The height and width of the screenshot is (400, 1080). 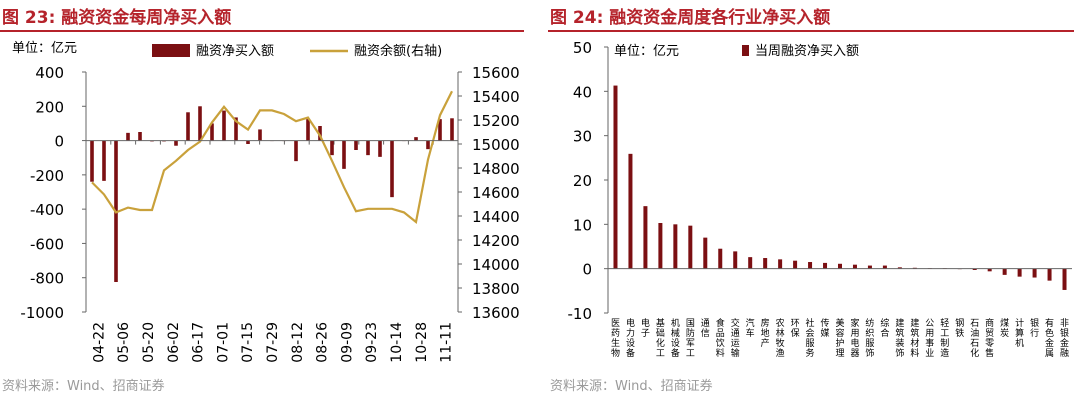 I want to click on industry-category-label: 综合, so click(x=884, y=328).